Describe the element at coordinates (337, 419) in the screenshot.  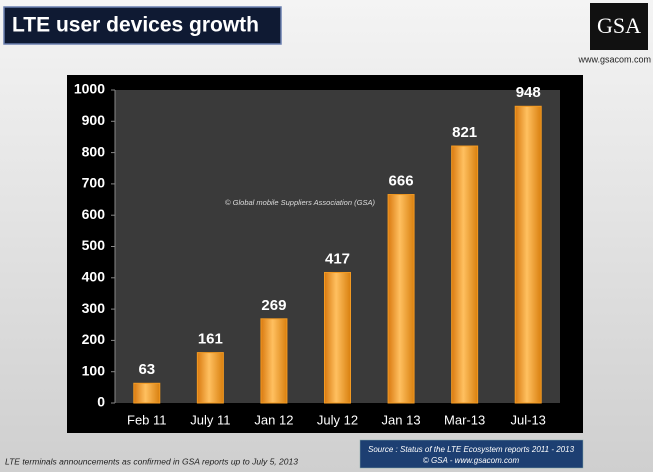
I see `x-tick-label: July 12` at that location.